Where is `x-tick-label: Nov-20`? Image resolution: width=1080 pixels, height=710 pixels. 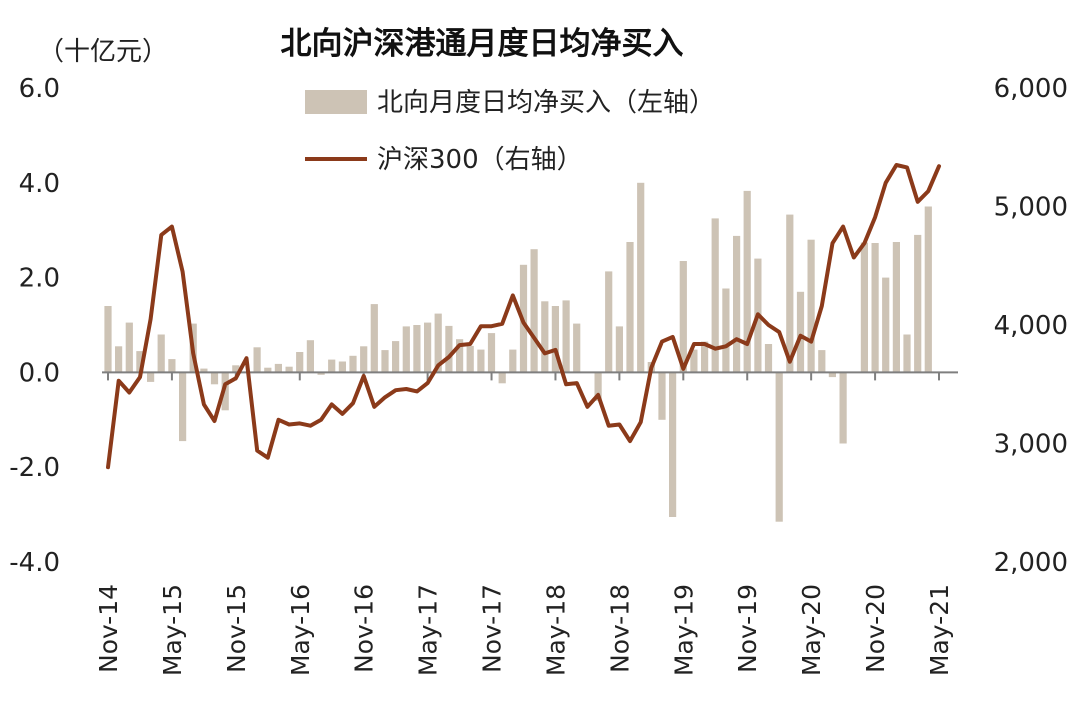
x-tick-label: Nov-20 is located at coordinates (875, 628).